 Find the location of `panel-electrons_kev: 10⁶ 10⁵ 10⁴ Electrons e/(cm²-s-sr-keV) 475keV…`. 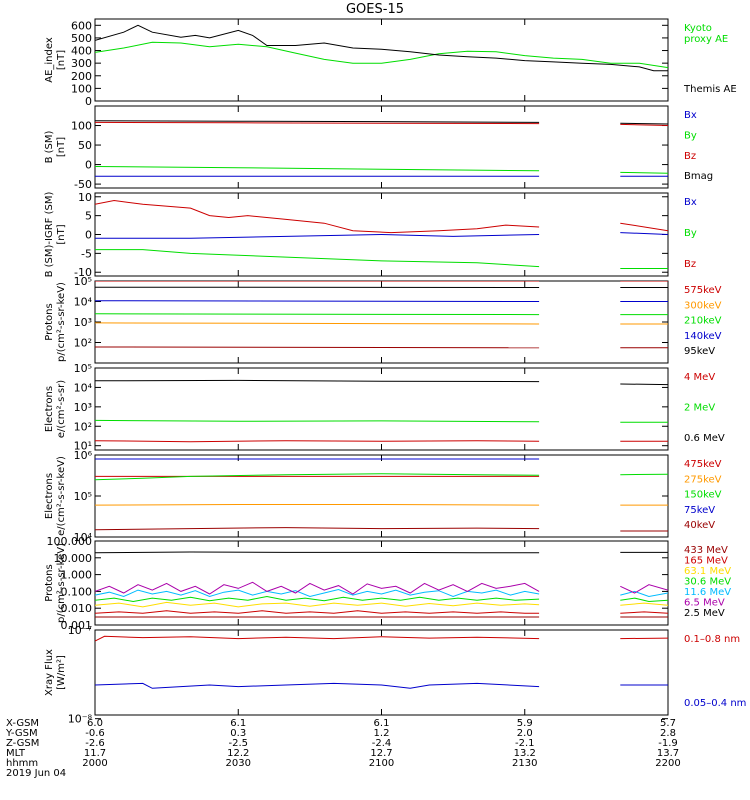

panel-electrons_kev: 10⁶ 10⁵ 10⁴ Electrons e/(cm²-s-sr-keV) 475keV… is located at coordinates (383, 496).